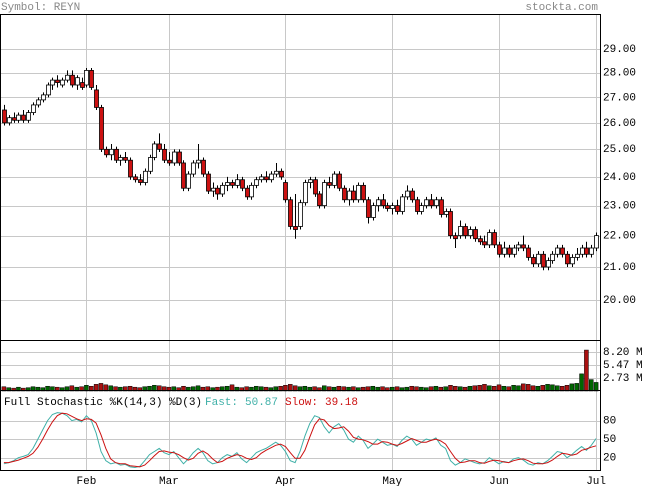 Image resolution: width=655 pixels, height=486 pixels. I want to click on y-tick-label: 80, so click(609, 422).